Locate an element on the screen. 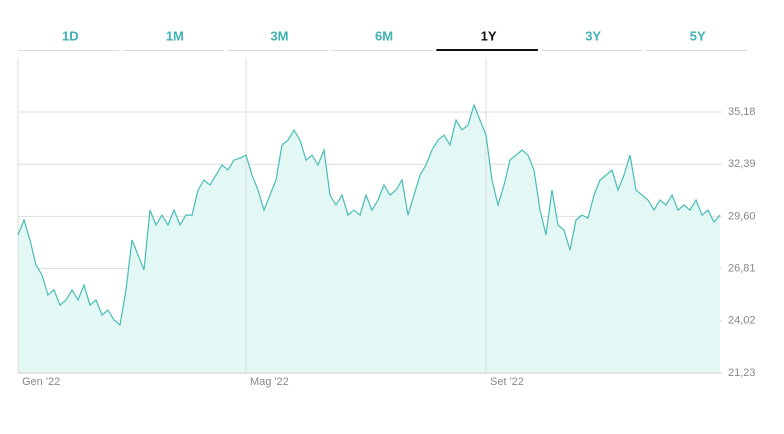  tab-label: 1M is located at coordinates (175, 35).